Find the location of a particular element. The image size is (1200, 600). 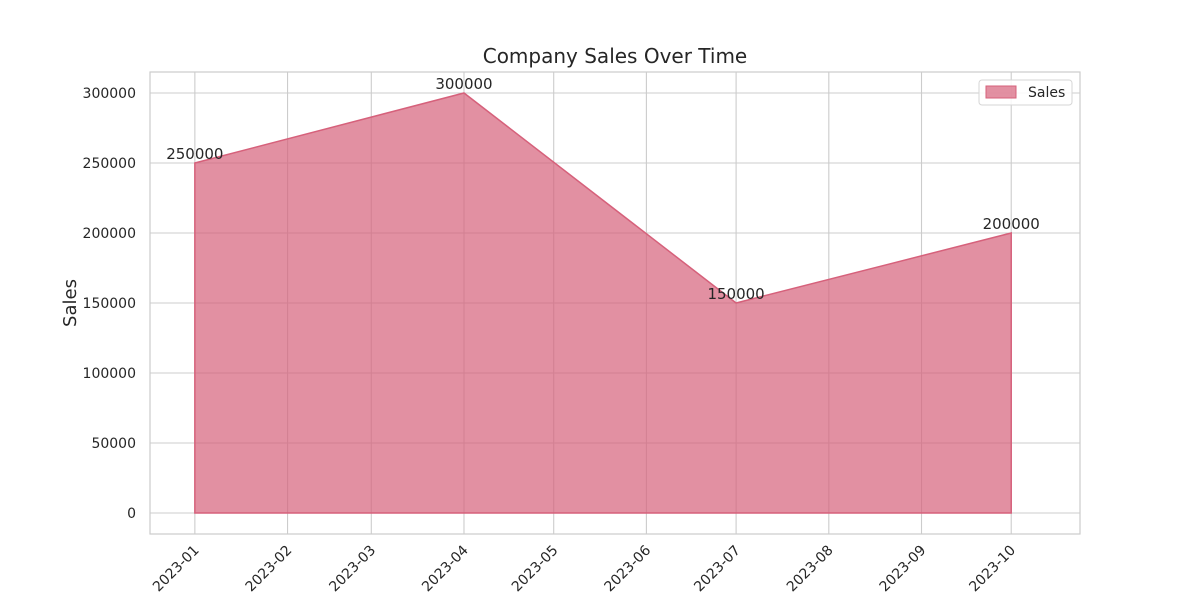

y-tick-label: 50000 is located at coordinates (113, 444).